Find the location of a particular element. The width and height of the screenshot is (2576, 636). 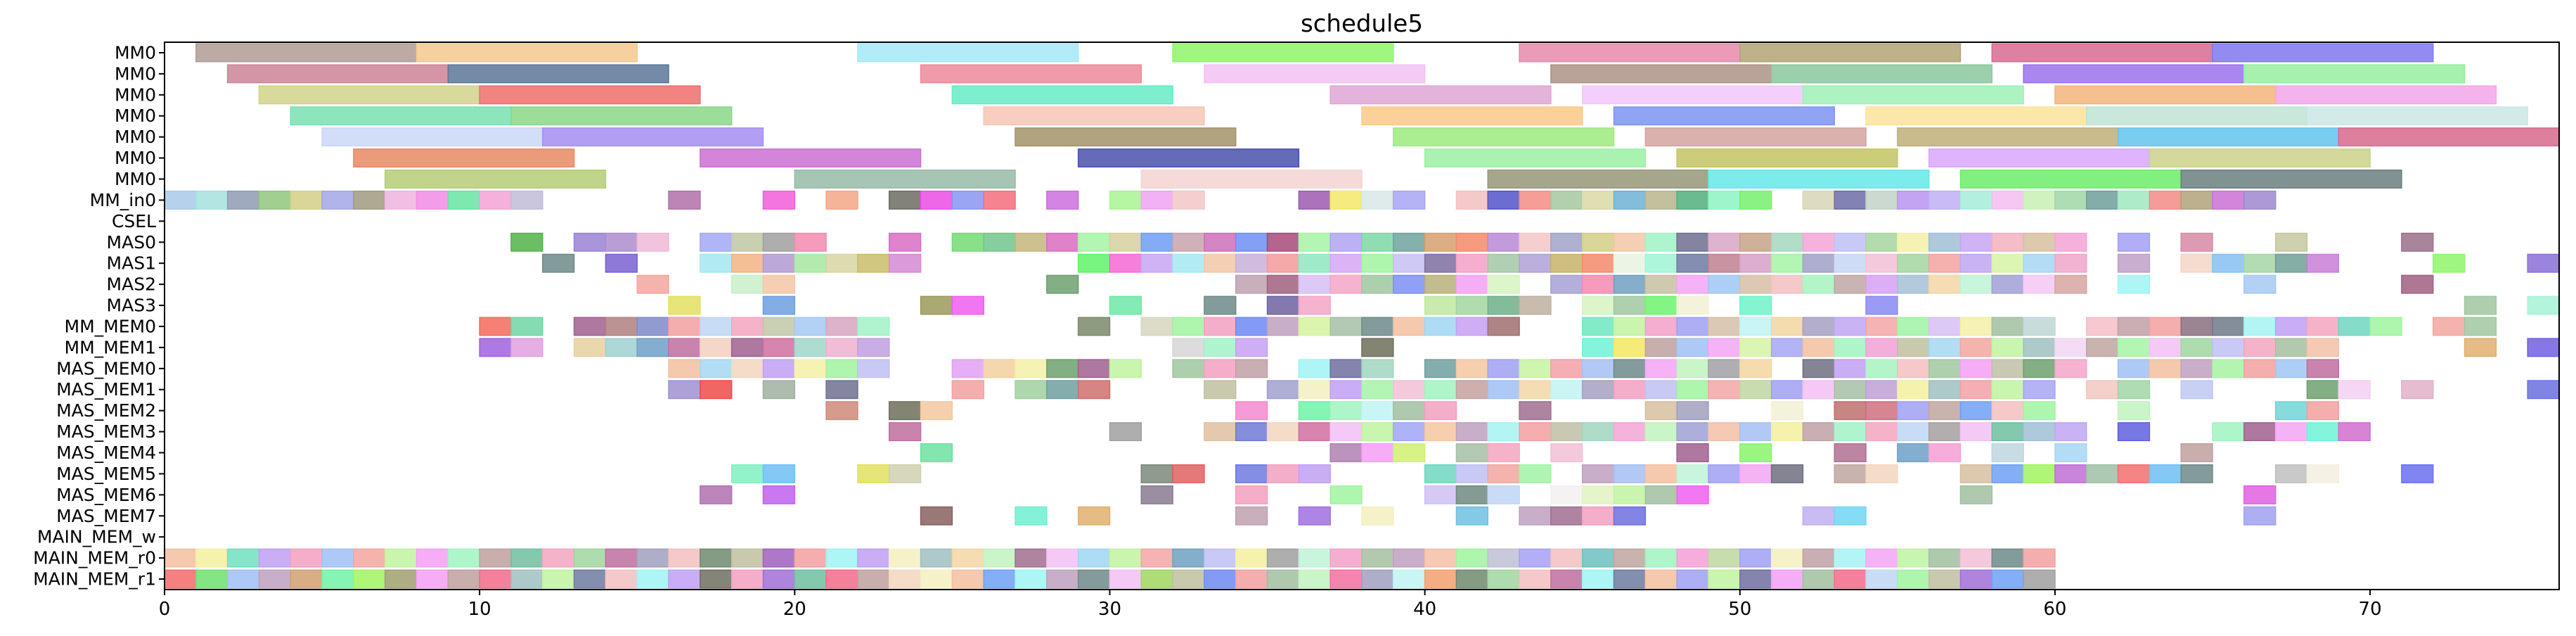

y-tick-label-15: MAS_MEM0 is located at coordinates (106, 368).